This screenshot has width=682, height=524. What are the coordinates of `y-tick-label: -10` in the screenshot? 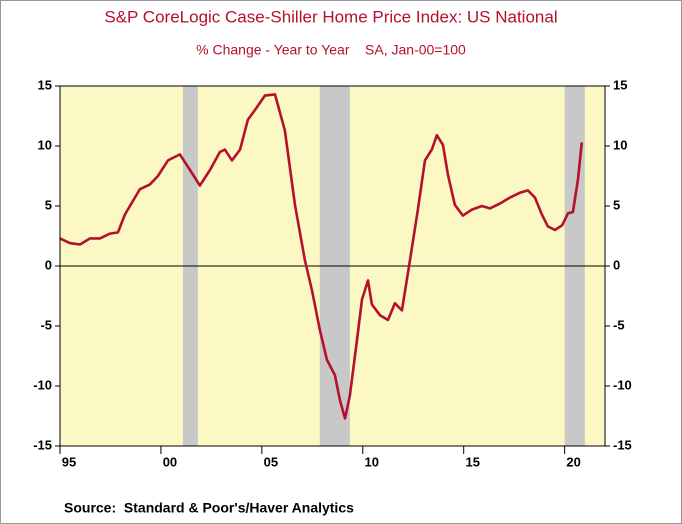 It's located at (42, 384).